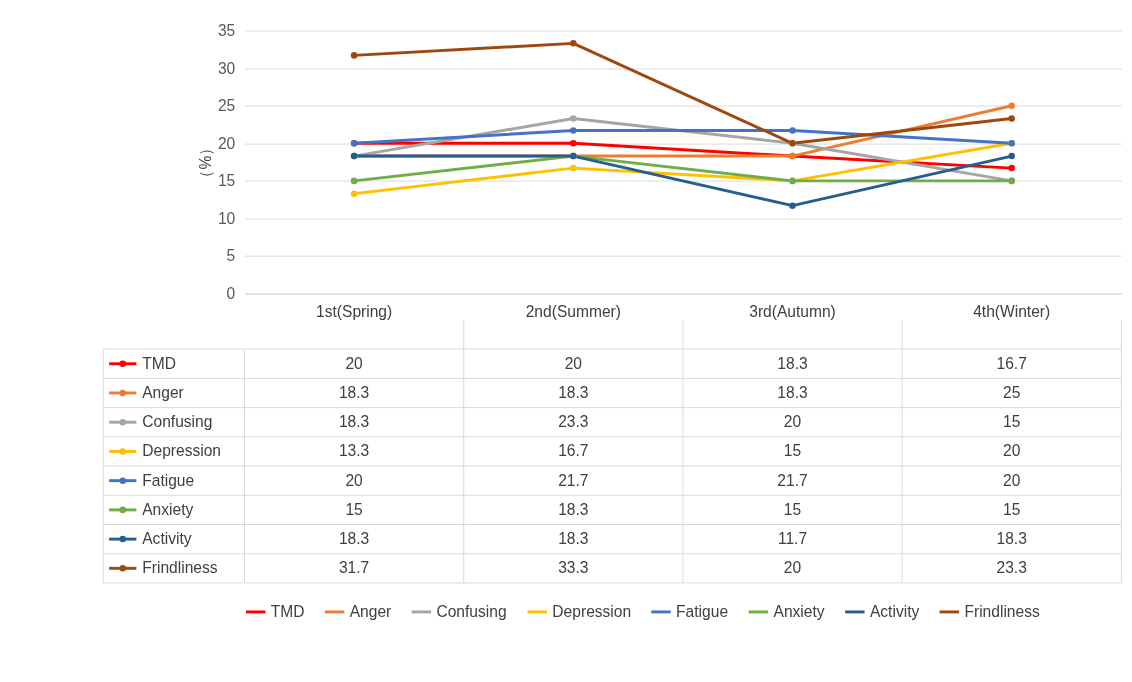  I want to click on y-tick-label: 10, so click(226, 218).